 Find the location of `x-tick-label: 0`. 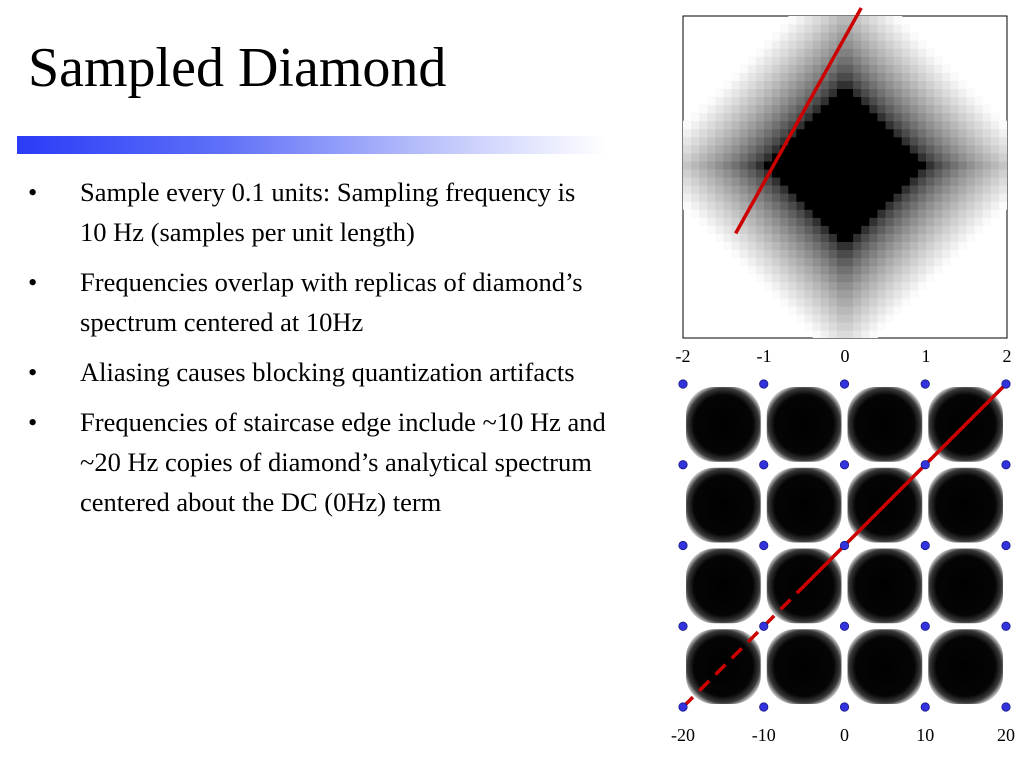

x-tick-label: 0 is located at coordinates (845, 356).